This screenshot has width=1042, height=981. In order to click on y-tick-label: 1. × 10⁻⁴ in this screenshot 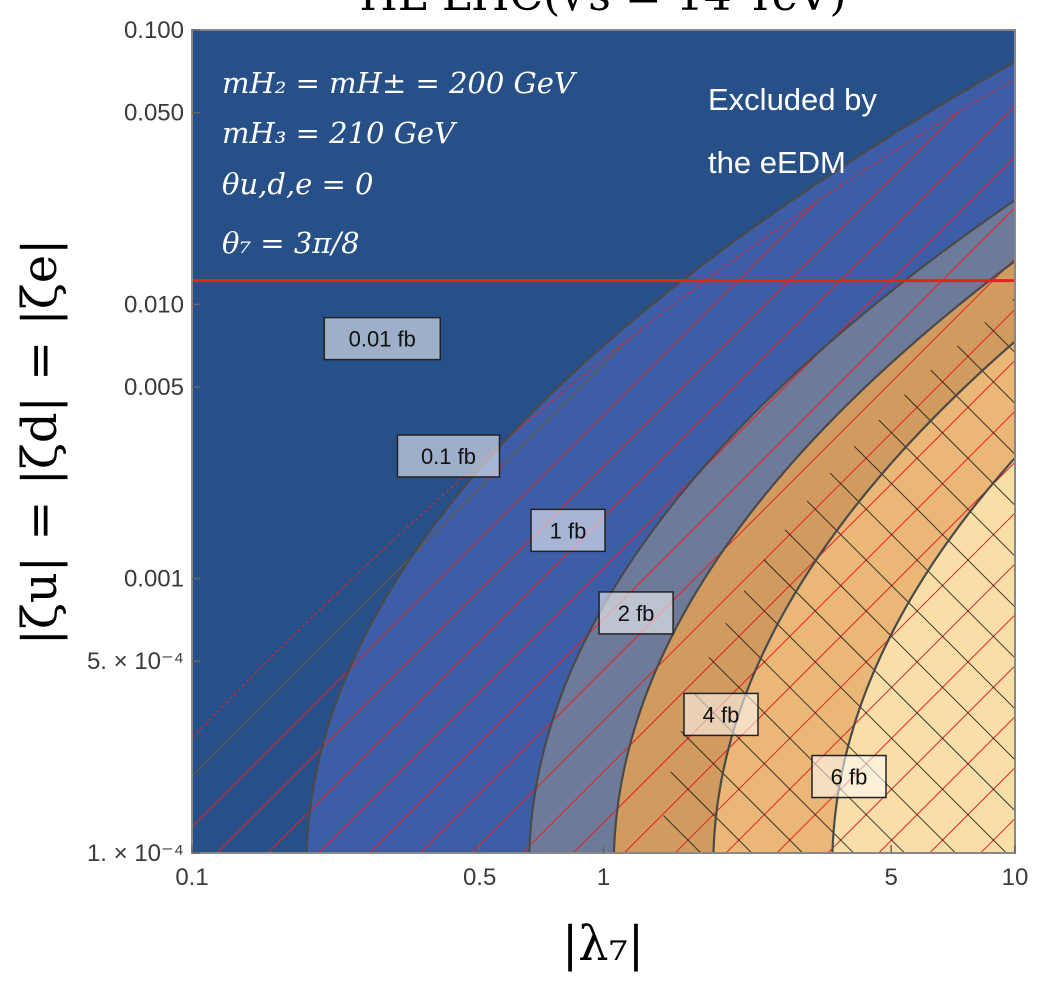, I will do `click(135, 853)`.